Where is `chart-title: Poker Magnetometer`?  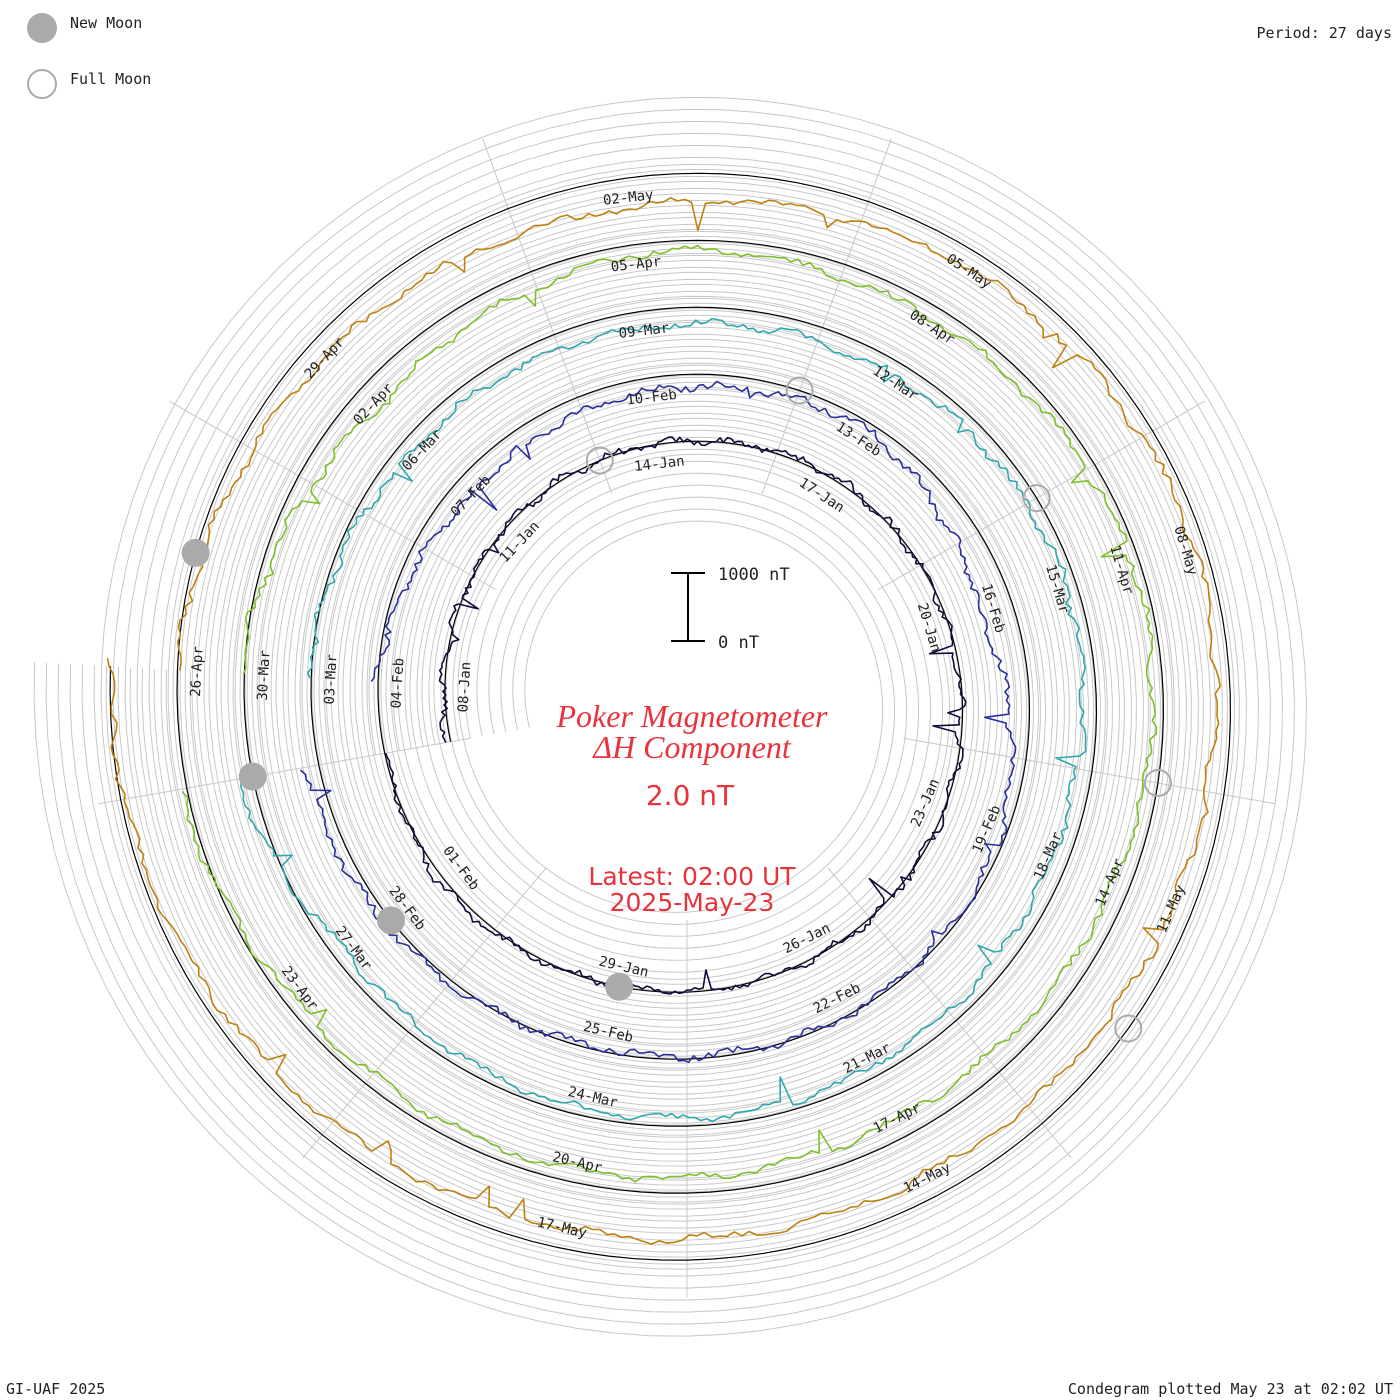 chart-title: Poker Magnetometer is located at coordinates (691, 716).